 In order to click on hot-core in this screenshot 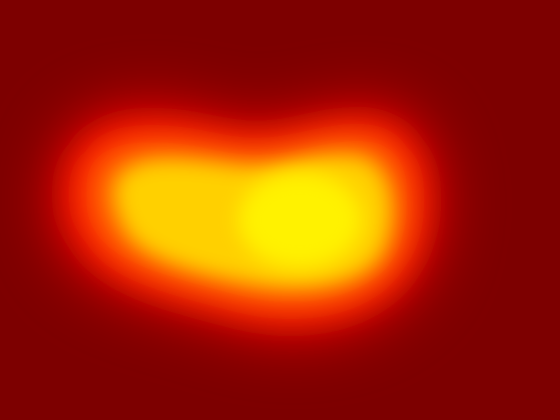, I will do `click(300, 220)`.